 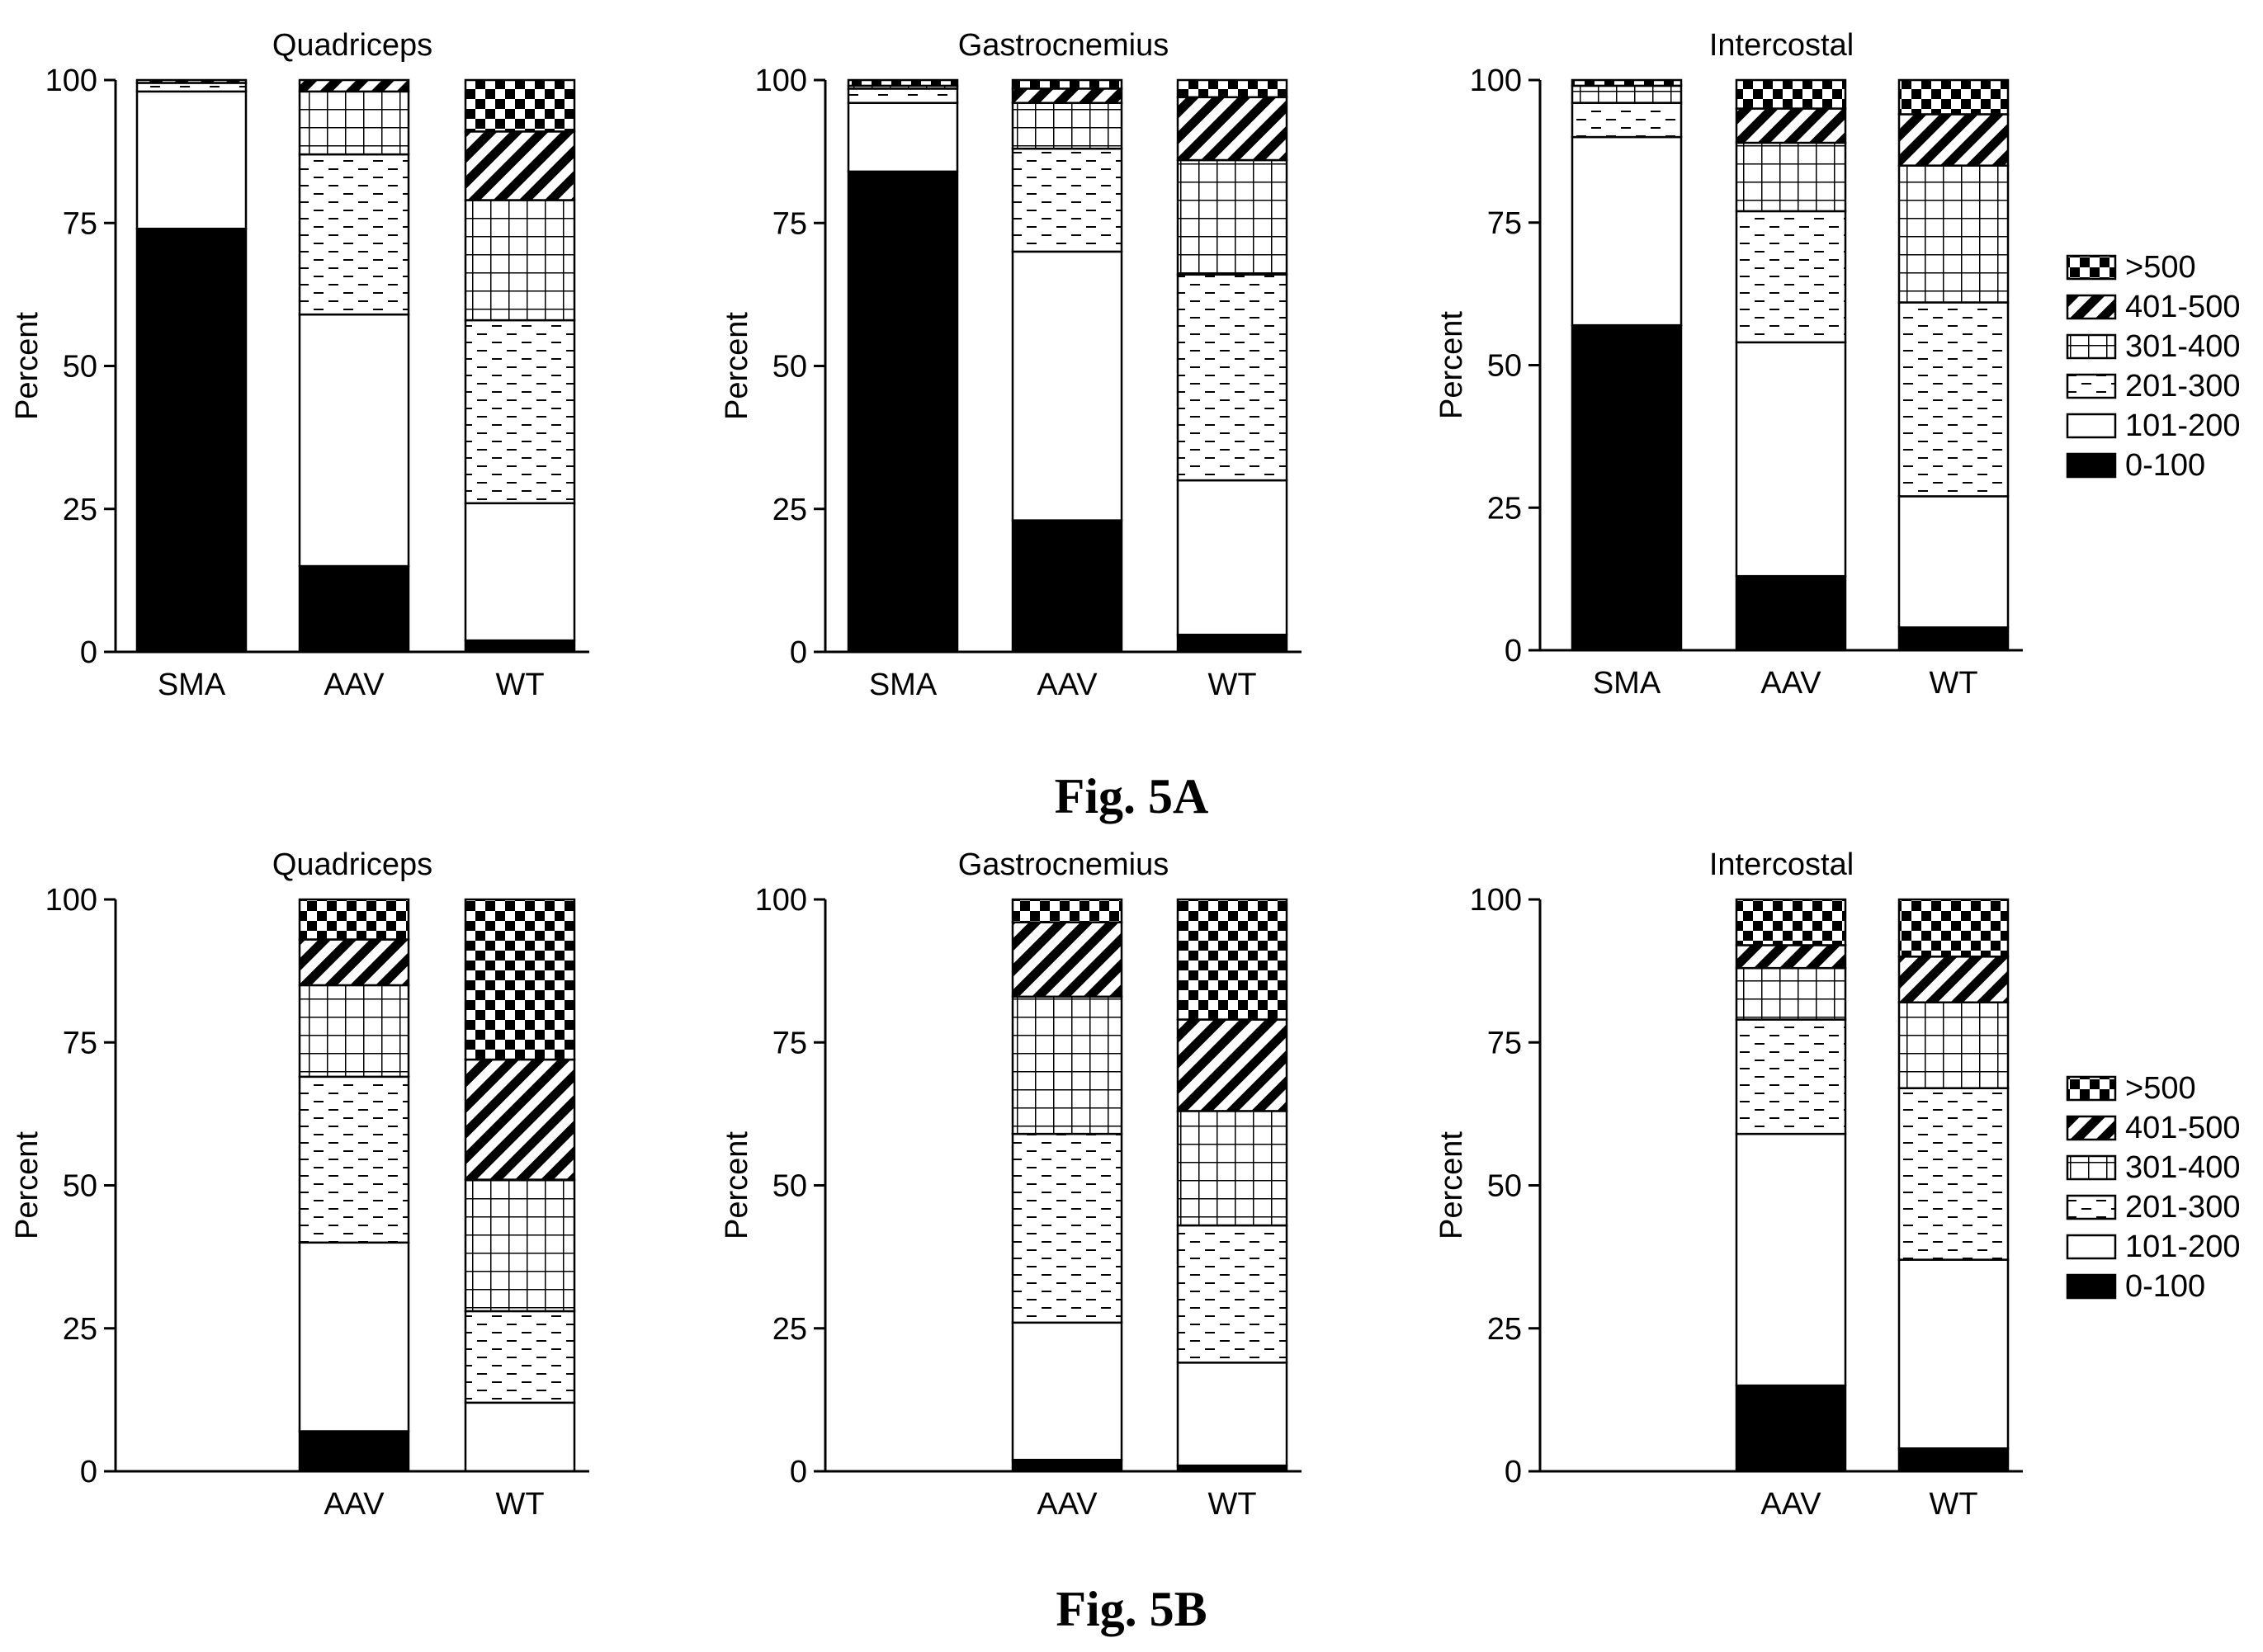 I want to click on panel-title: Intercostal, so click(x=1781, y=46).